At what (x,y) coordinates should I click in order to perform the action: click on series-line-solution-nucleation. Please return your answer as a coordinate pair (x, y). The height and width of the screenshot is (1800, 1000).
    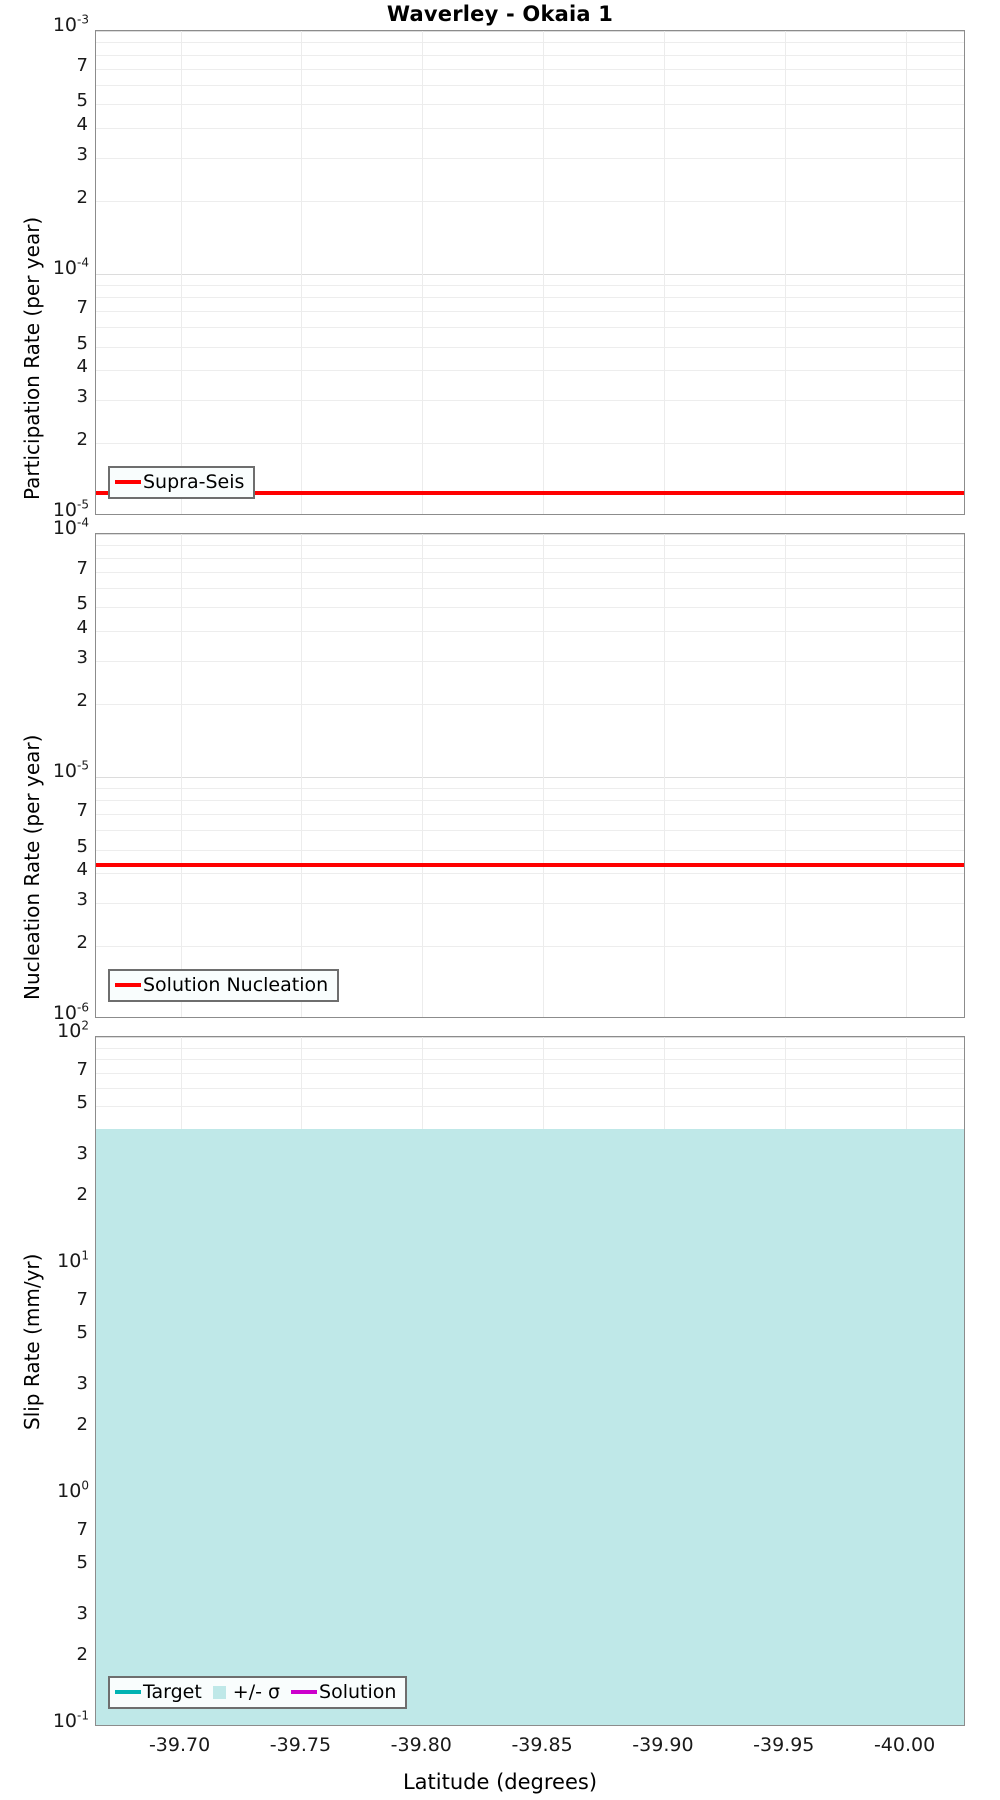
    Looking at the image, I should click on (530, 865).